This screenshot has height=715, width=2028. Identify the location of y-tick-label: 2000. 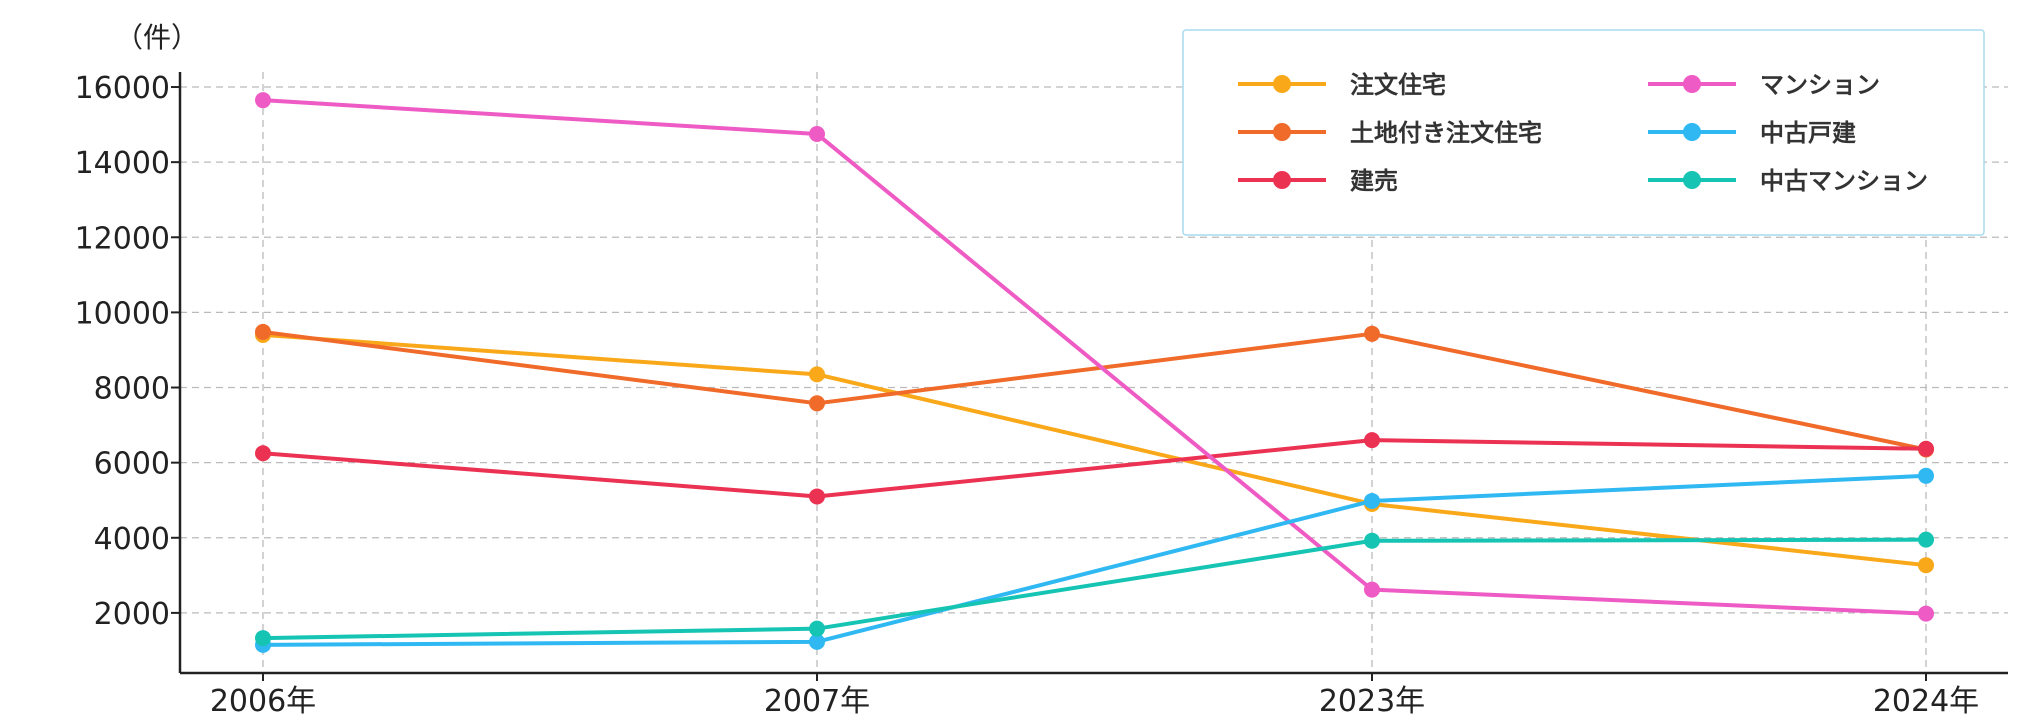
(132, 614).